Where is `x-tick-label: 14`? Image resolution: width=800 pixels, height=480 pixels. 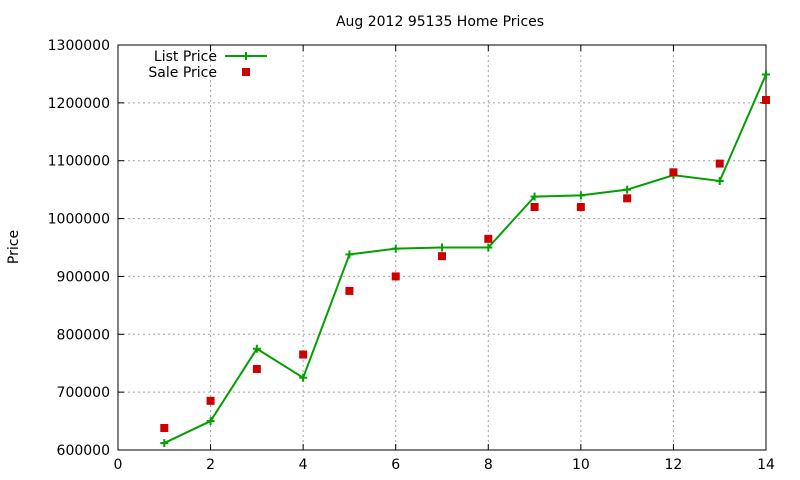
x-tick-label: 14 is located at coordinates (766, 465).